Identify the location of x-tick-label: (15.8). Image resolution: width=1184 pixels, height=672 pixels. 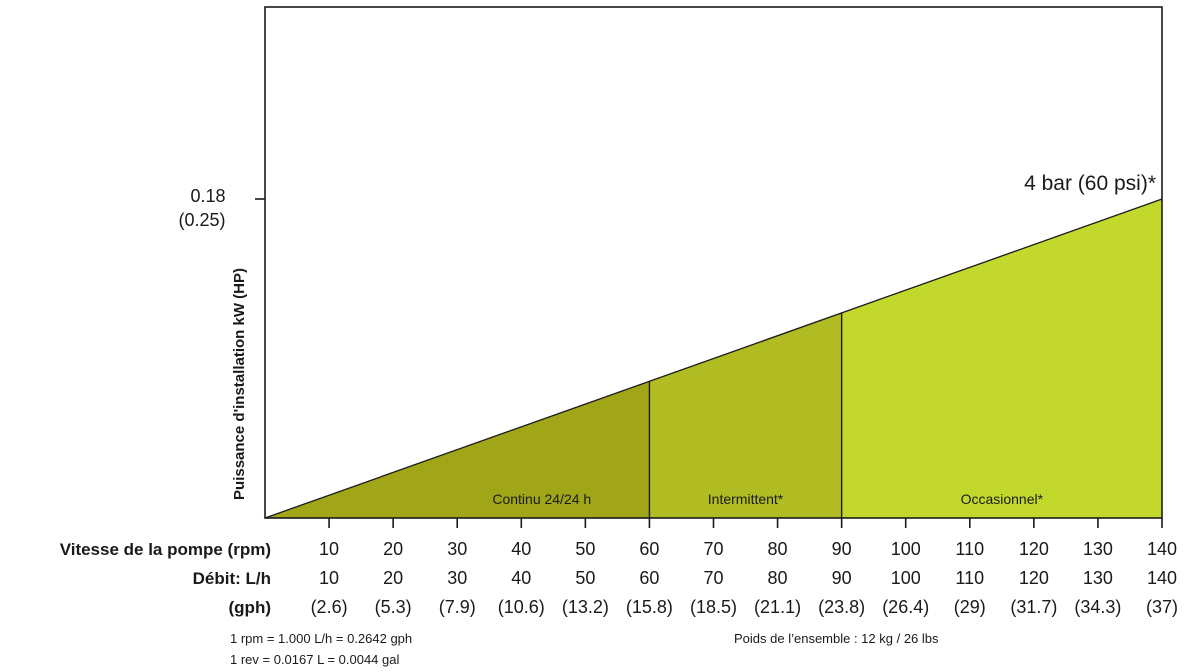
(649, 607).